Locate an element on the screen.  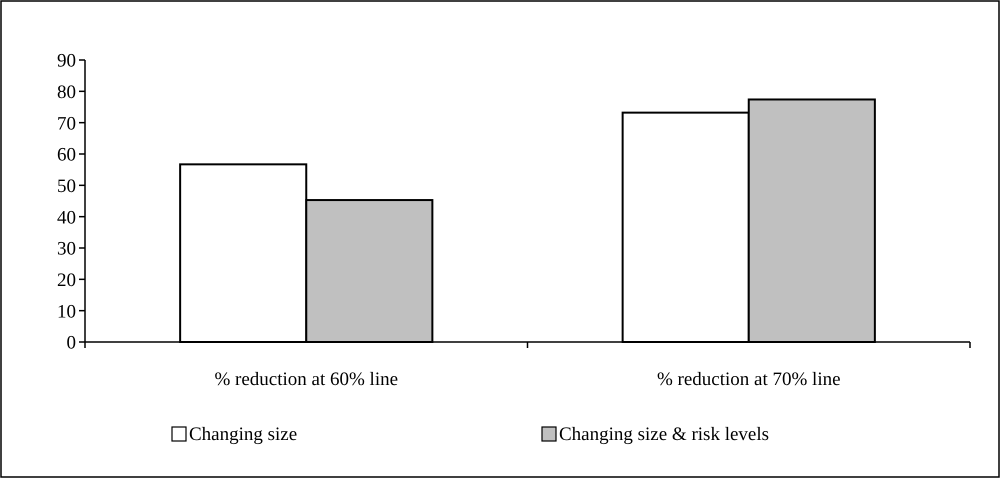
y-tick-label: 10 is located at coordinates (66, 311).